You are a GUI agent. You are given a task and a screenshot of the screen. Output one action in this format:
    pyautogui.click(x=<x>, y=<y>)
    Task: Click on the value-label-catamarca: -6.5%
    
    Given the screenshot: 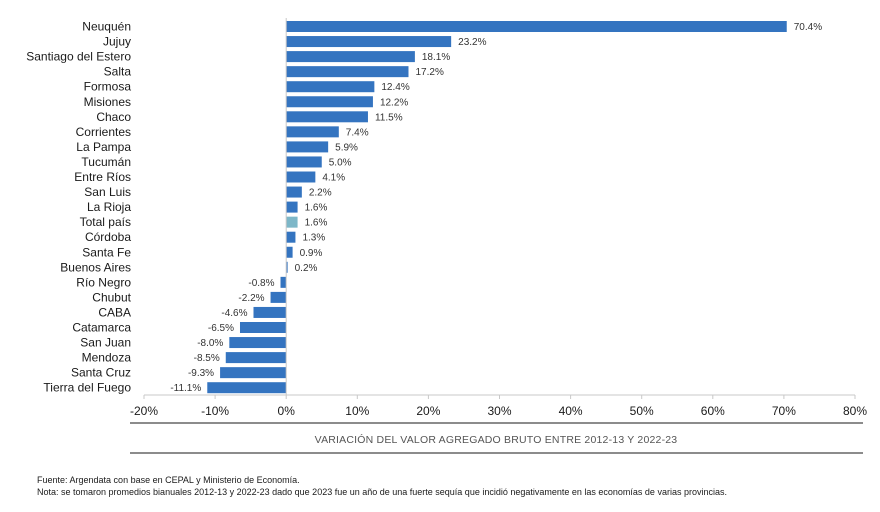 What is the action you would take?
    pyautogui.click(x=221, y=328)
    